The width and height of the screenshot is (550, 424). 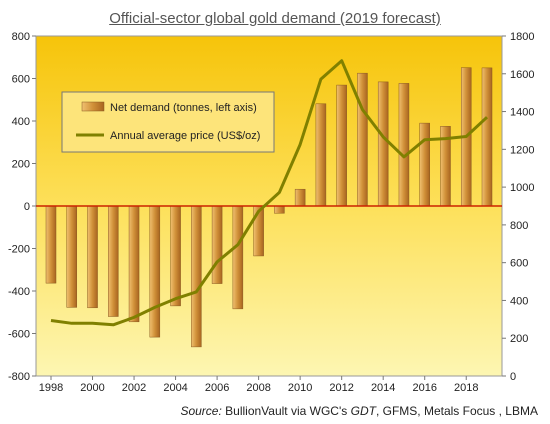 What do you see at coordinates (286, 411) in the screenshot?
I see `source-text-1: BullionVault via WGC's` at bounding box center [286, 411].